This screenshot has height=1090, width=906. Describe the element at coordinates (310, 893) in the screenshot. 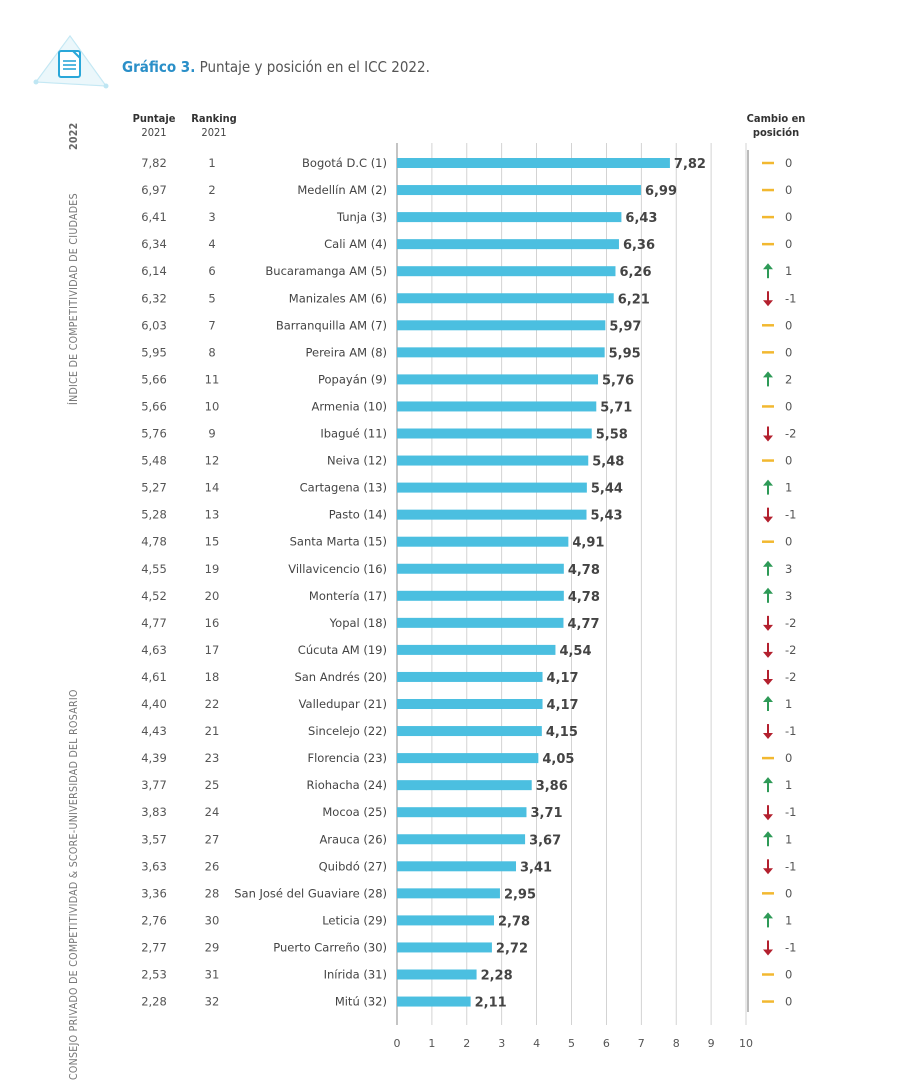

I see `category-label: San José del Guaviare (28)` at that location.